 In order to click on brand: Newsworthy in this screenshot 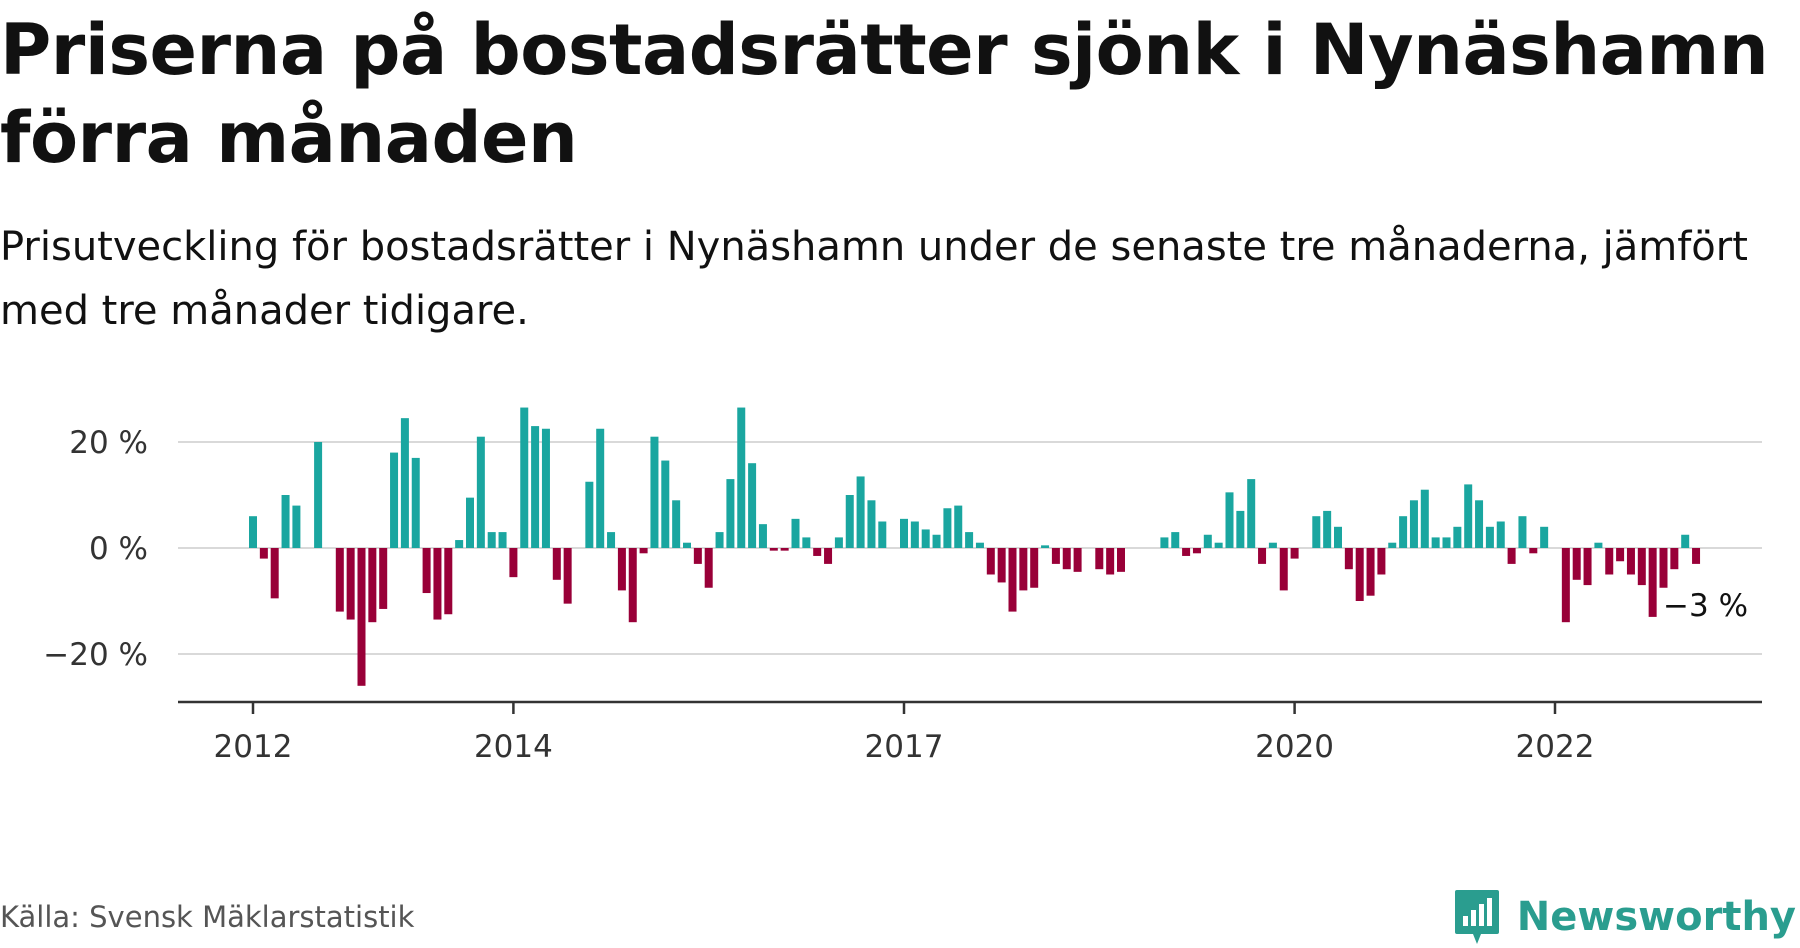, I will do `click(1624, 917)`.